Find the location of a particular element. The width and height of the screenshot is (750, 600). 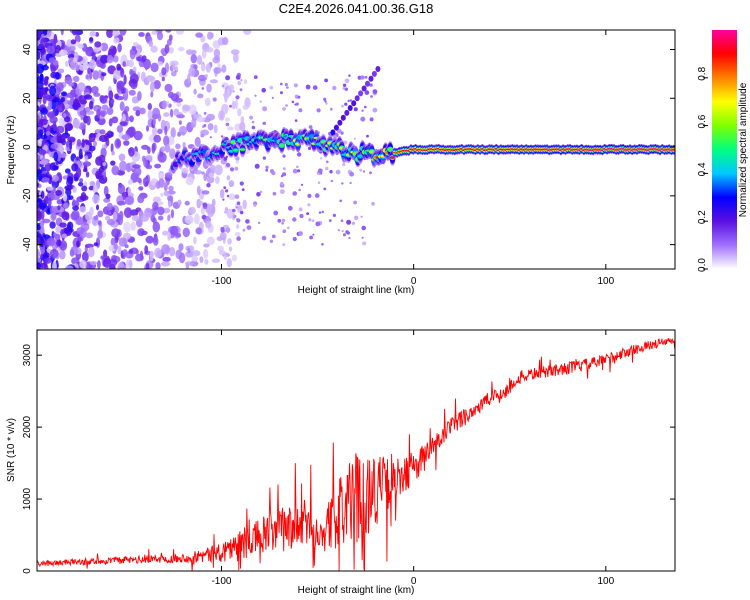

colorbar-tick-label: 0.6 is located at coordinates (702, 121).